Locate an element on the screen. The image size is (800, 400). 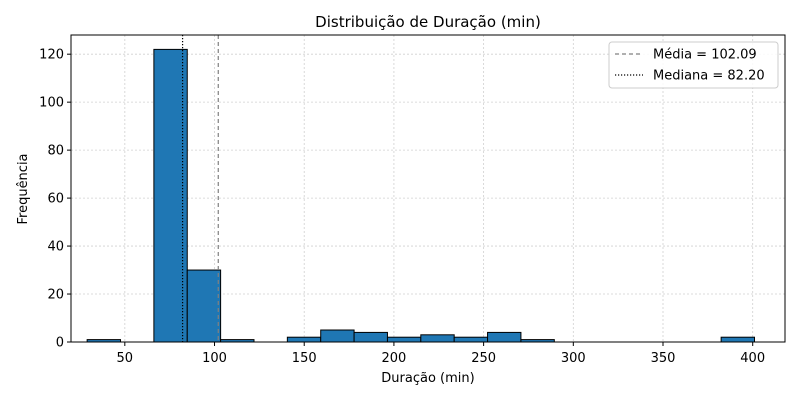
legend: Média = 102.09 Mediana = 82.20 is located at coordinates (693, 65).